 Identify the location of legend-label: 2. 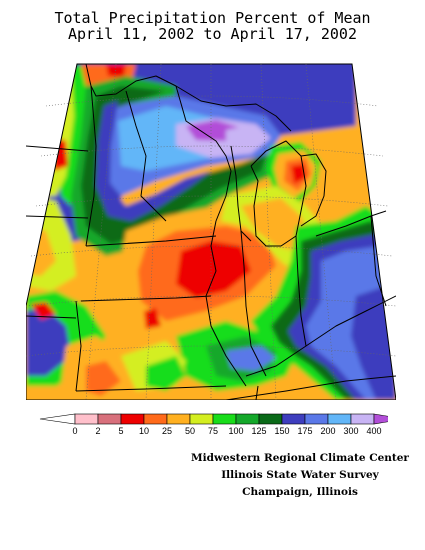
(97, 431).